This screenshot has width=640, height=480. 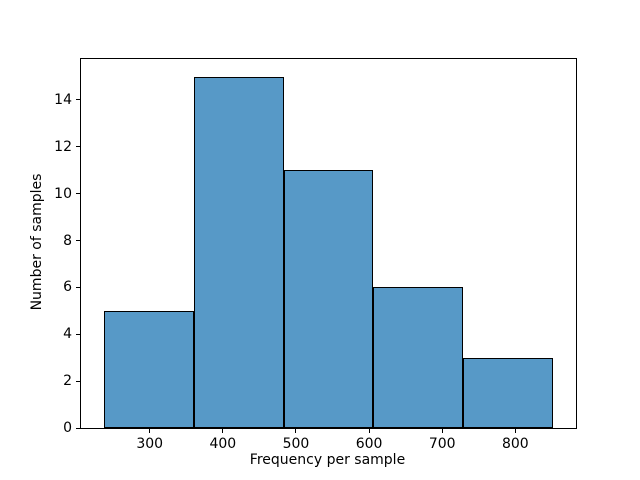 I want to click on x-tick-label: 300, so click(x=150, y=444).